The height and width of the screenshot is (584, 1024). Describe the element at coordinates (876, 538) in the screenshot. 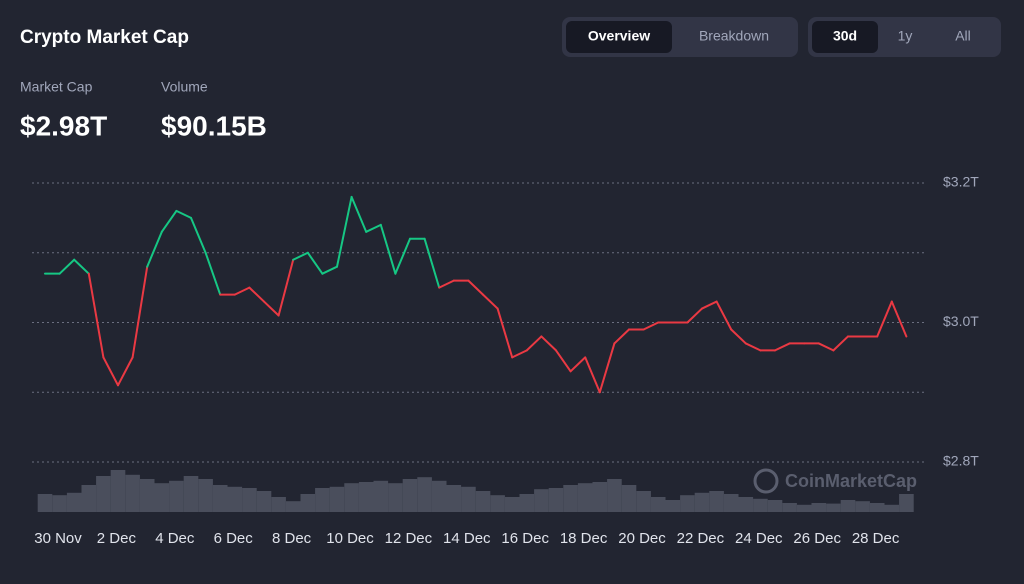

I see `x-tick-label: 28 Dec` at that location.